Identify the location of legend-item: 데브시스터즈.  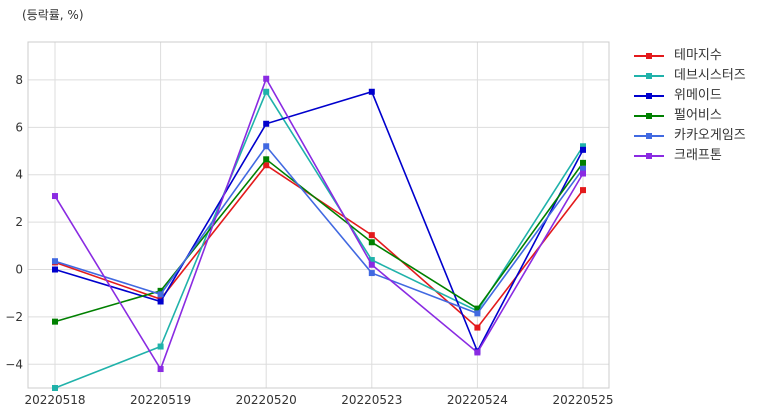
(690, 76).